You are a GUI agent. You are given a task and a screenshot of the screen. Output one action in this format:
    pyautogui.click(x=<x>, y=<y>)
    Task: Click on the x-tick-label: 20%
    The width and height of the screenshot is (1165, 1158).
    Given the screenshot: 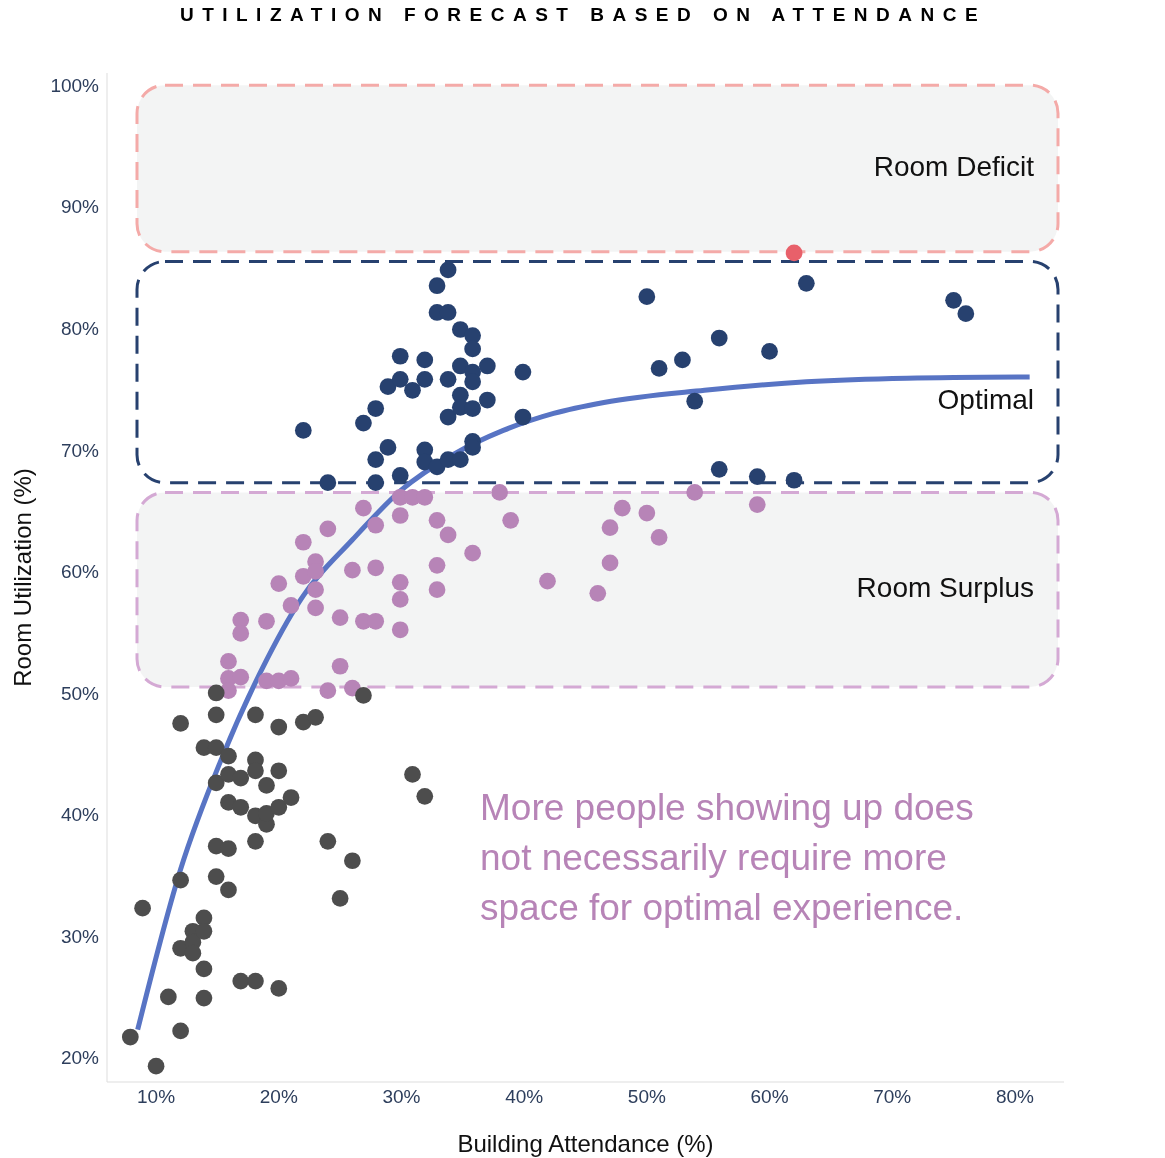 What is the action you would take?
    pyautogui.click(x=278, y=1097)
    